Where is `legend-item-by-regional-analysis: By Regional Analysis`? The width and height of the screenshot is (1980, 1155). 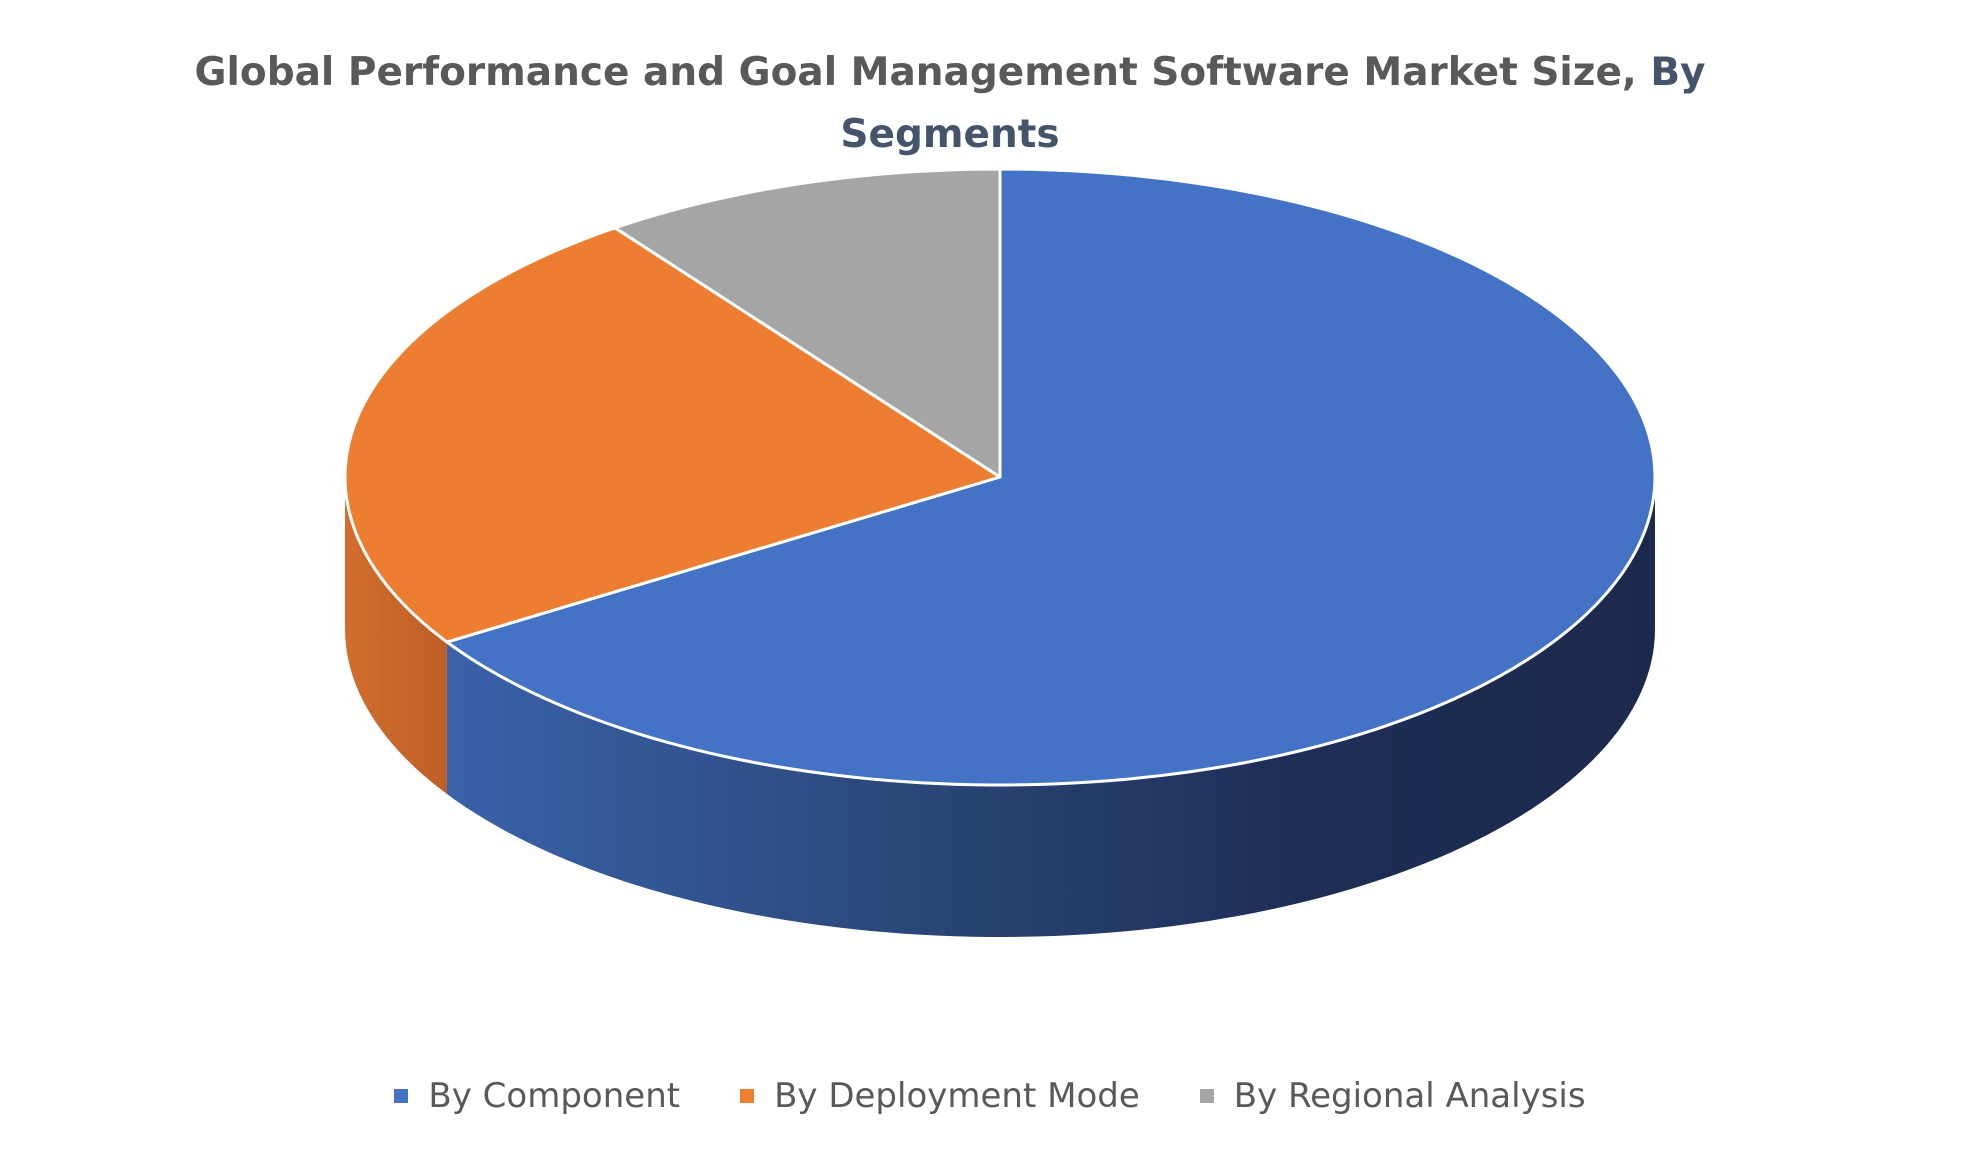 legend-item-by-regional-analysis: By Regional Analysis is located at coordinates (1392, 1096).